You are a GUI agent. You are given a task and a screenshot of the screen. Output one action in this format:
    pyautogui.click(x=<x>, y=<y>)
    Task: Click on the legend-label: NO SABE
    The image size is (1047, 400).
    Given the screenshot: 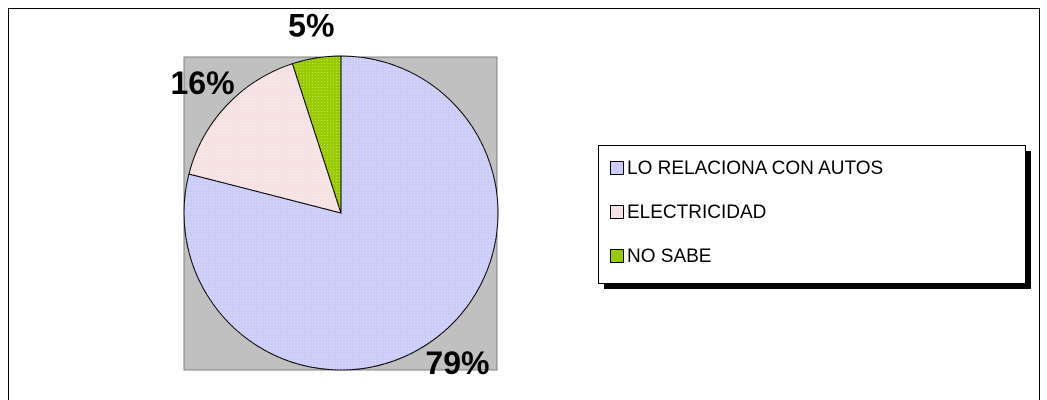 What is the action you would take?
    pyautogui.click(x=669, y=256)
    